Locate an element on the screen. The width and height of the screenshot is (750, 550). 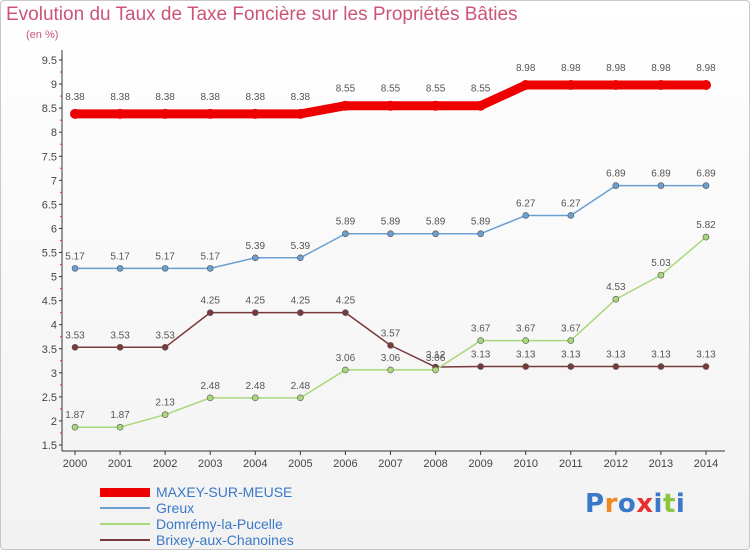
logo-letter: r is located at coordinates (611, 504).